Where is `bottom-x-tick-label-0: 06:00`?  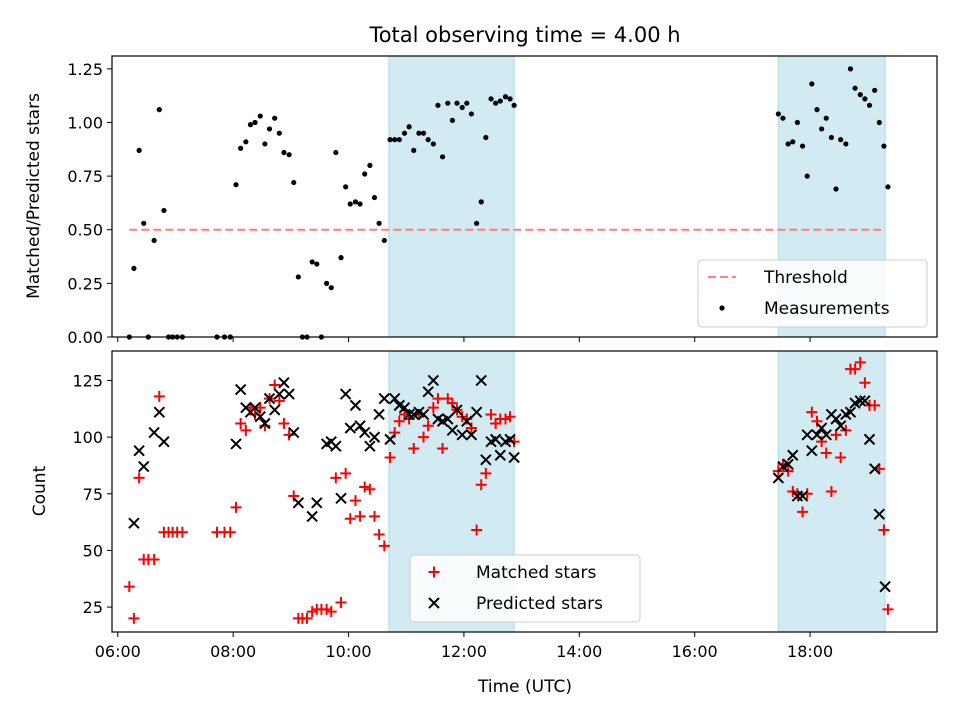
bottom-x-tick-label-0: 06:00 is located at coordinates (118, 651).